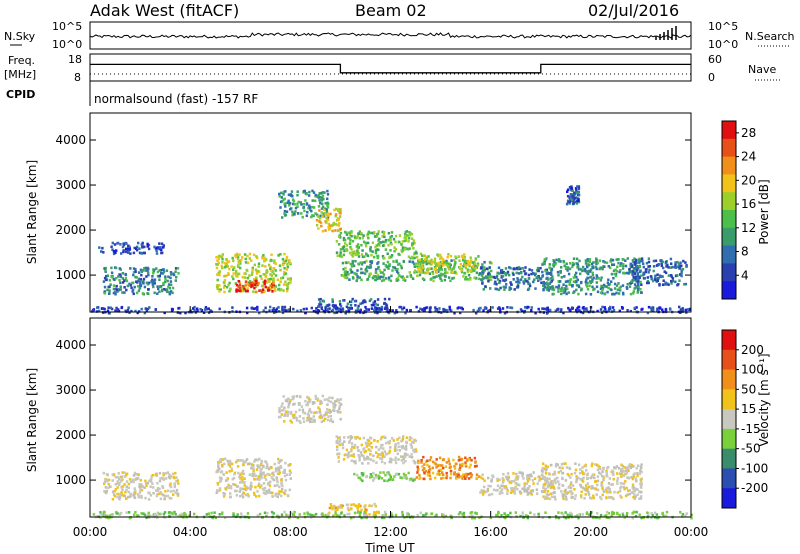 This screenshot has width=800, height=554. What do you see at coordinates (390, 69) in the screenshot?
I see `freq-trace` at bounding box center [390, 69].